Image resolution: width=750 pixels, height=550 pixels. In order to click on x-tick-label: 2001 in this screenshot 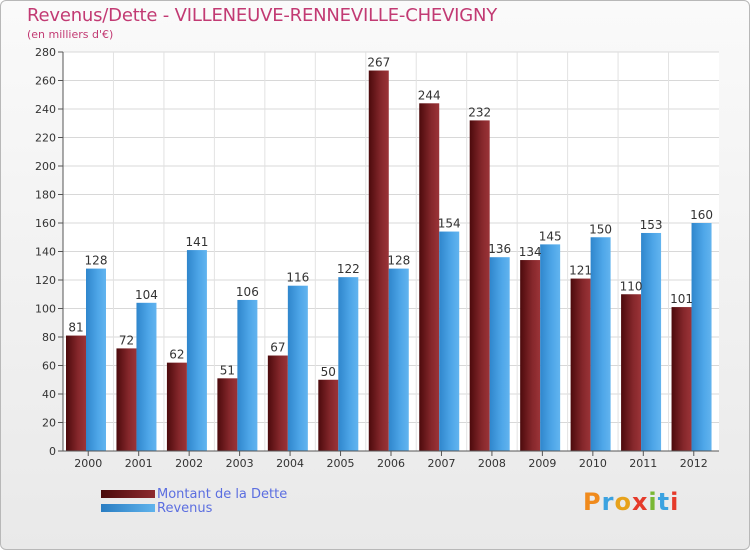, I will do `click(139, 463)`.